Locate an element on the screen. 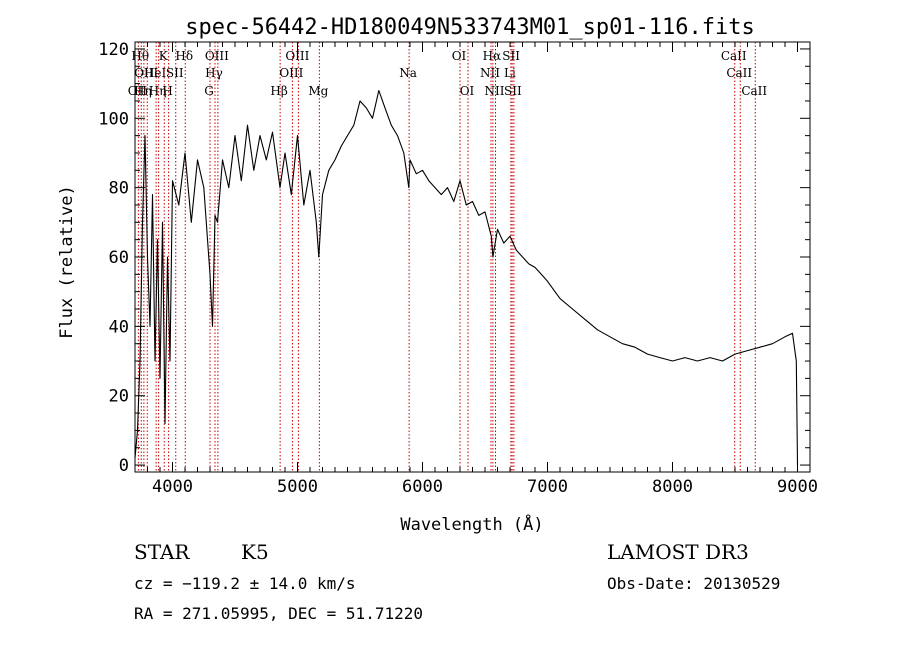  line-marker-label: Li is located at coordinates (510, 73).